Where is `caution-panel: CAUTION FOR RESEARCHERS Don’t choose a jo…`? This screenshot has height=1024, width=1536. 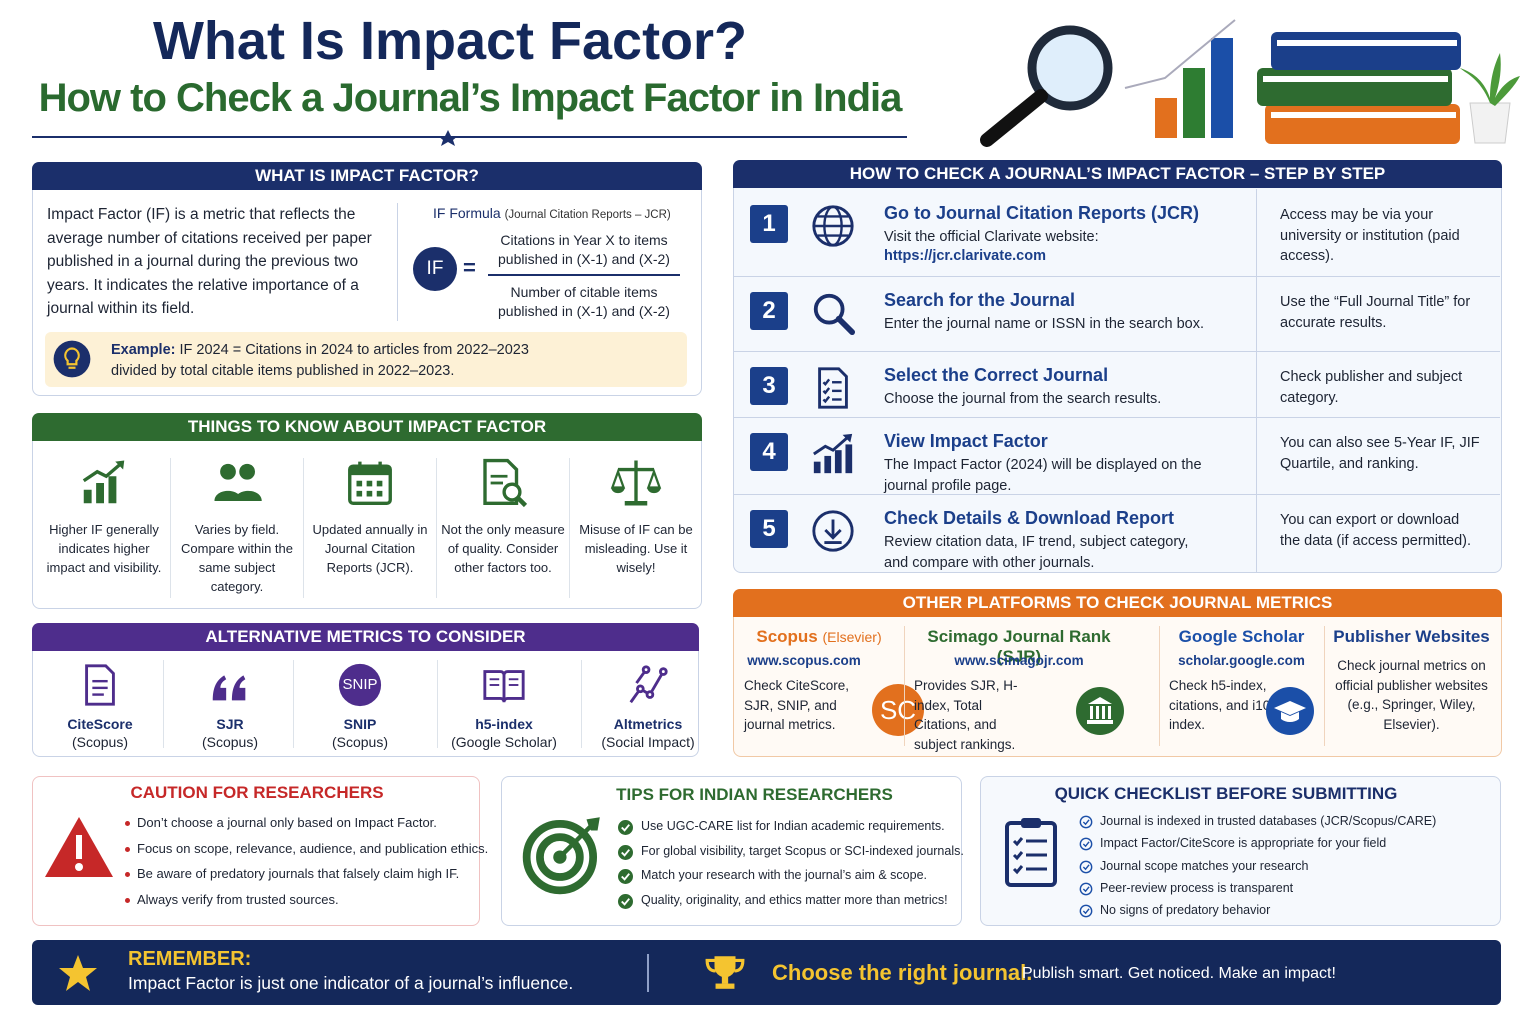
caution-panel: CAUTION FOR RESEARCHERS Don’t choose a jo… is located at coordinates (260, 851).